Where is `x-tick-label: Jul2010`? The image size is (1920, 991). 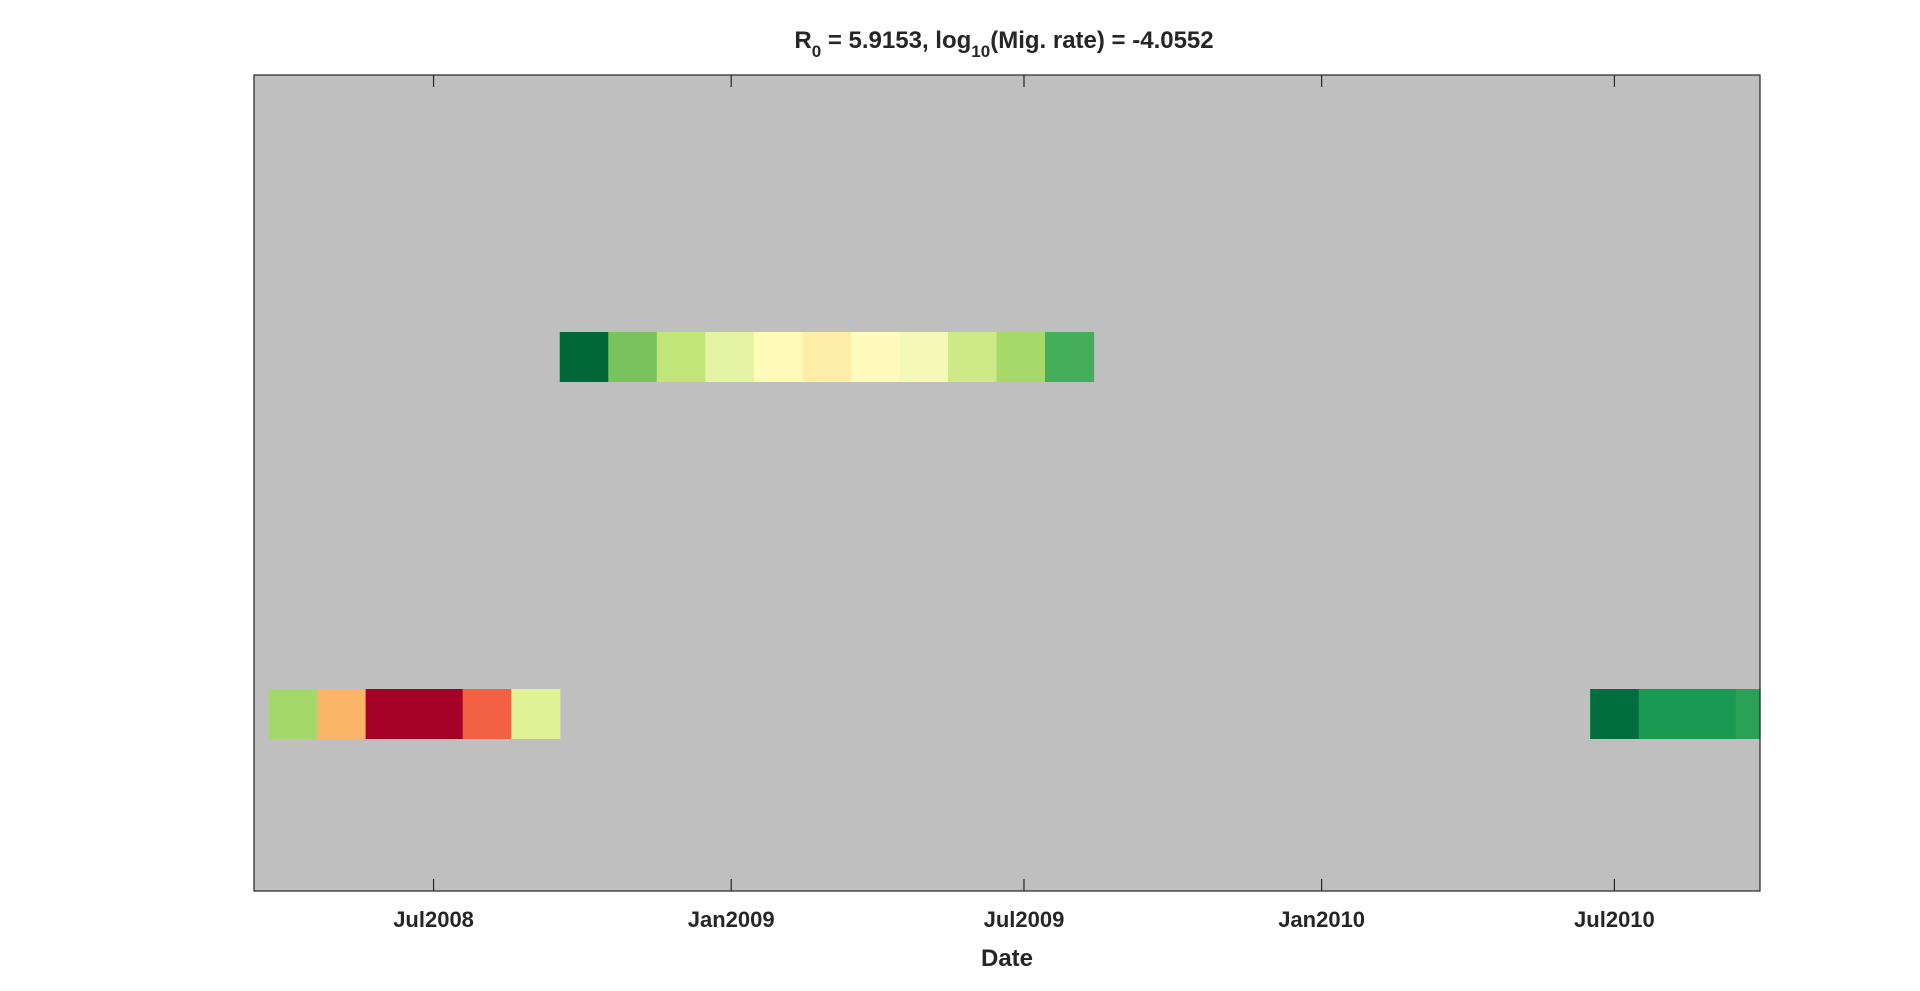
x-tick-label: Jul2010 is located at coordinates (1614, 919).